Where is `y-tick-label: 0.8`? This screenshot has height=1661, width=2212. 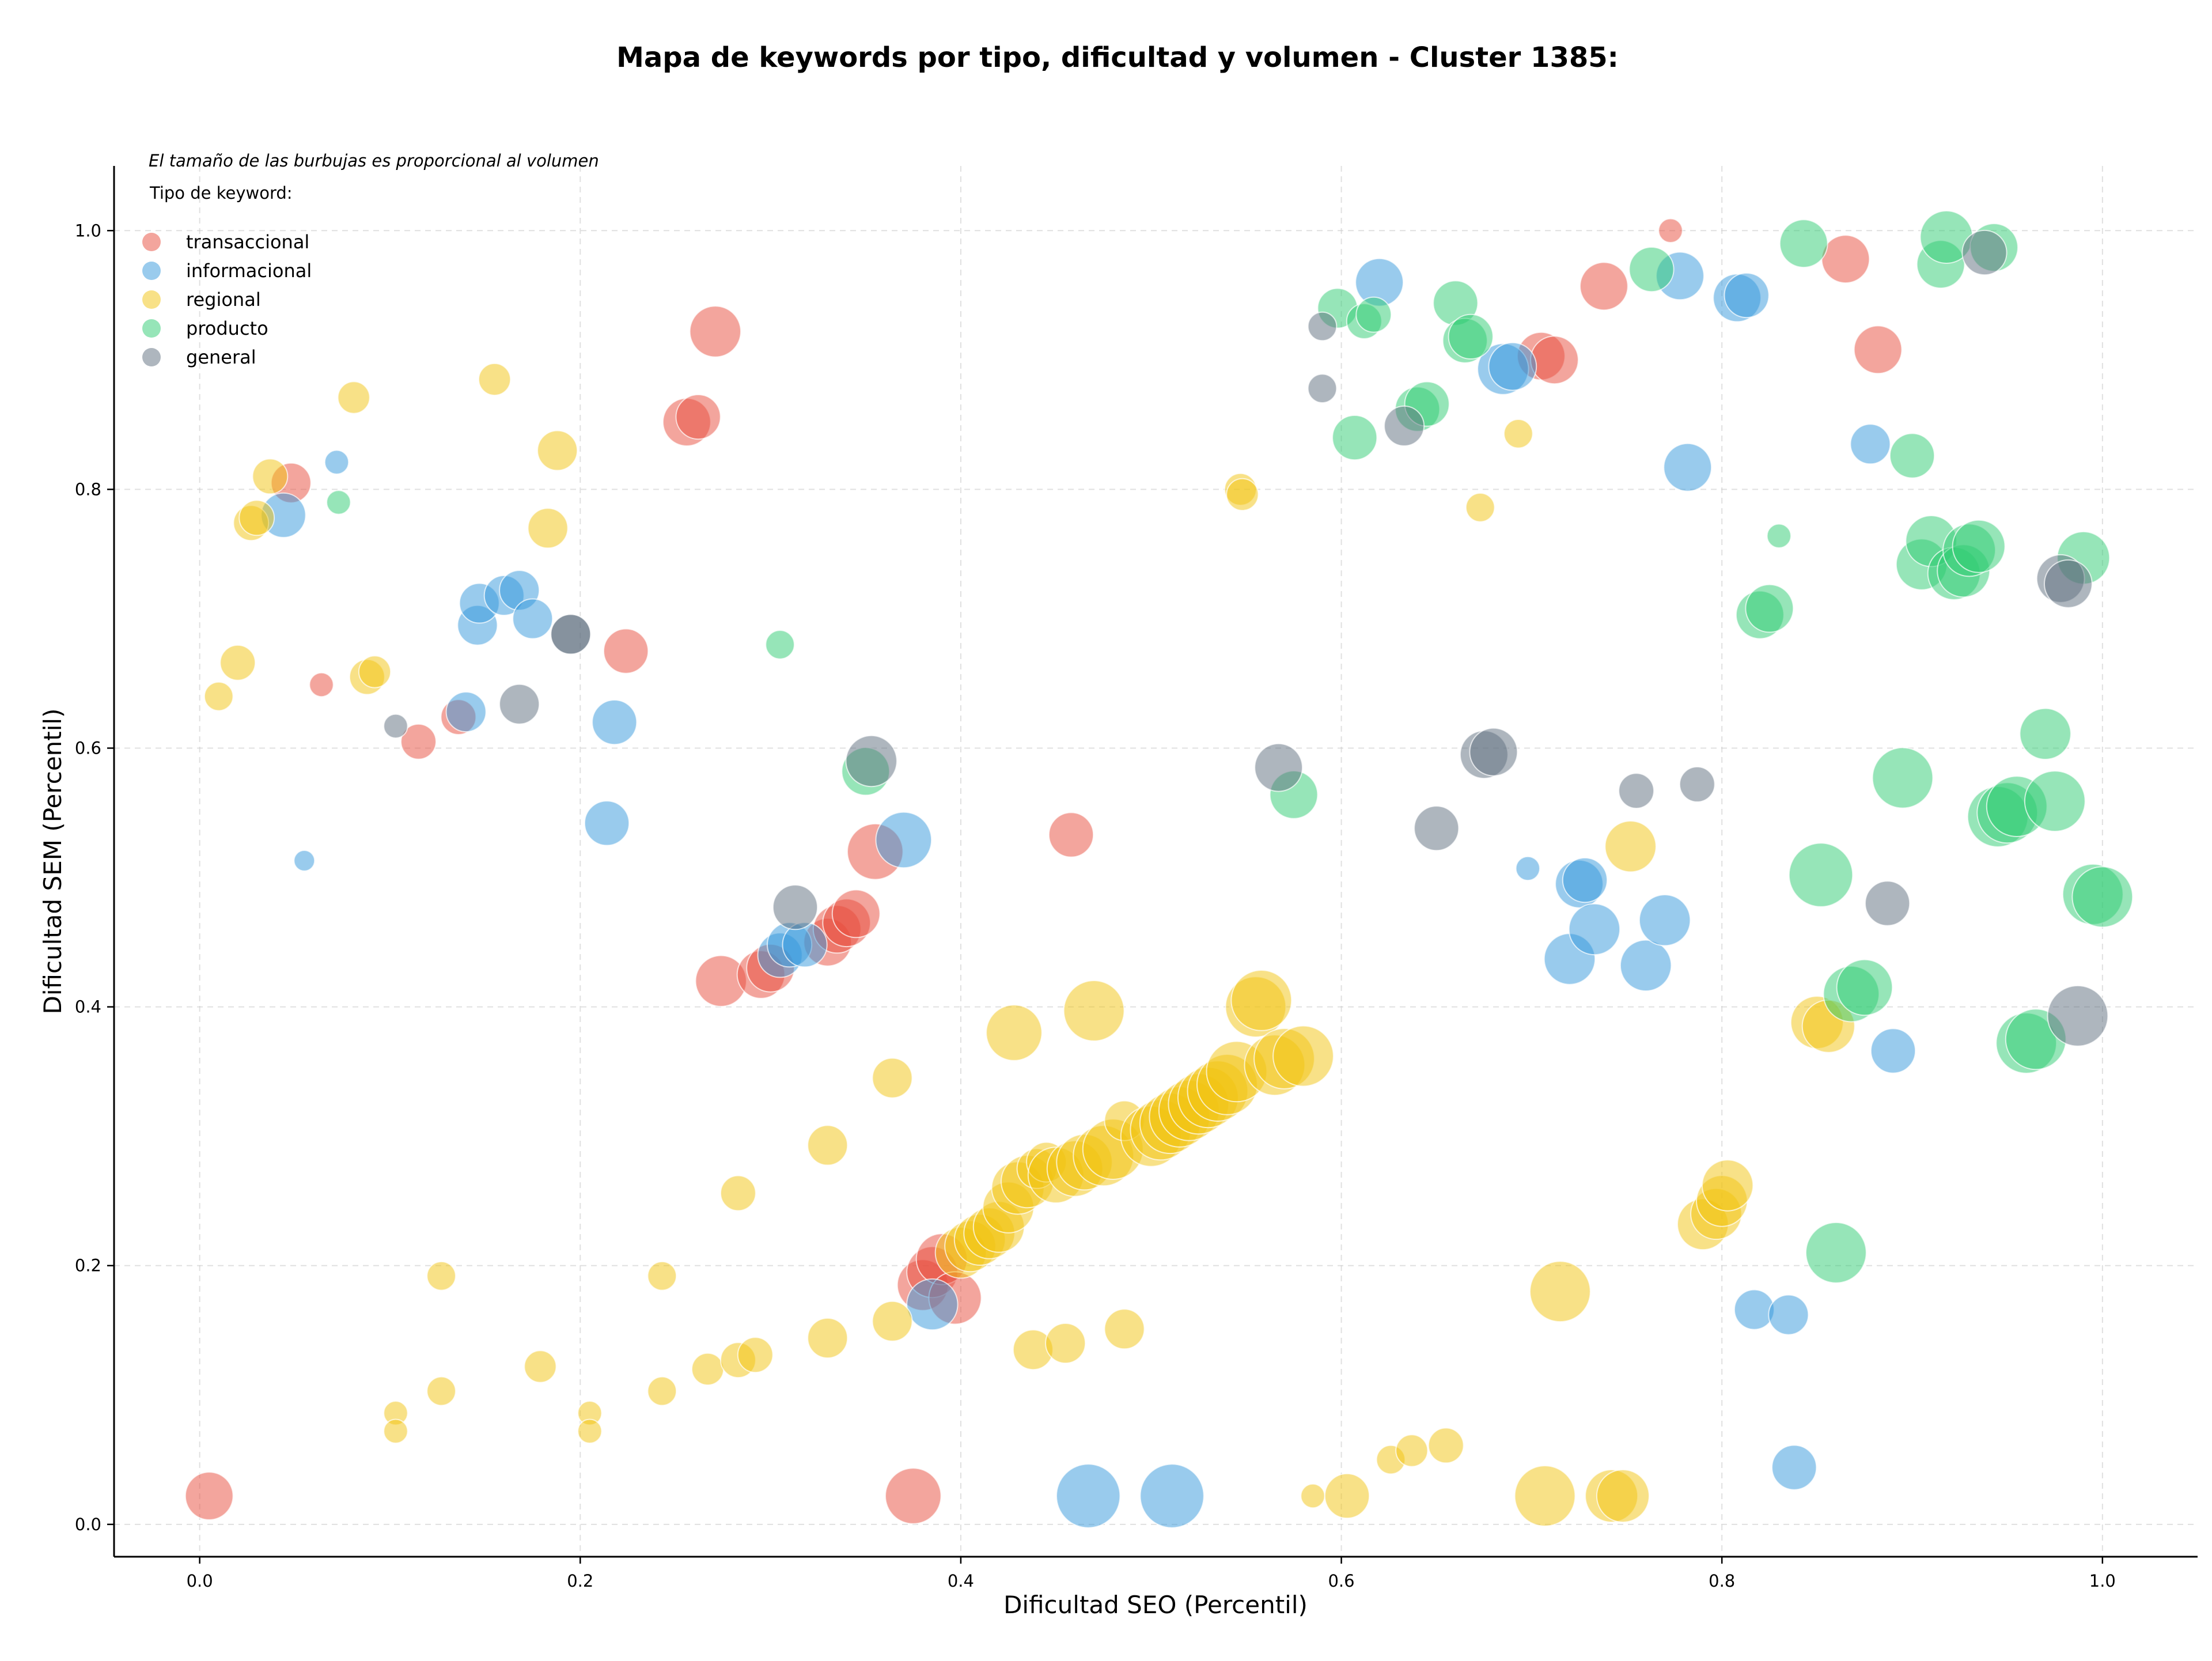
y-tick-label: 0.8 is located at coordinates (88, 489).